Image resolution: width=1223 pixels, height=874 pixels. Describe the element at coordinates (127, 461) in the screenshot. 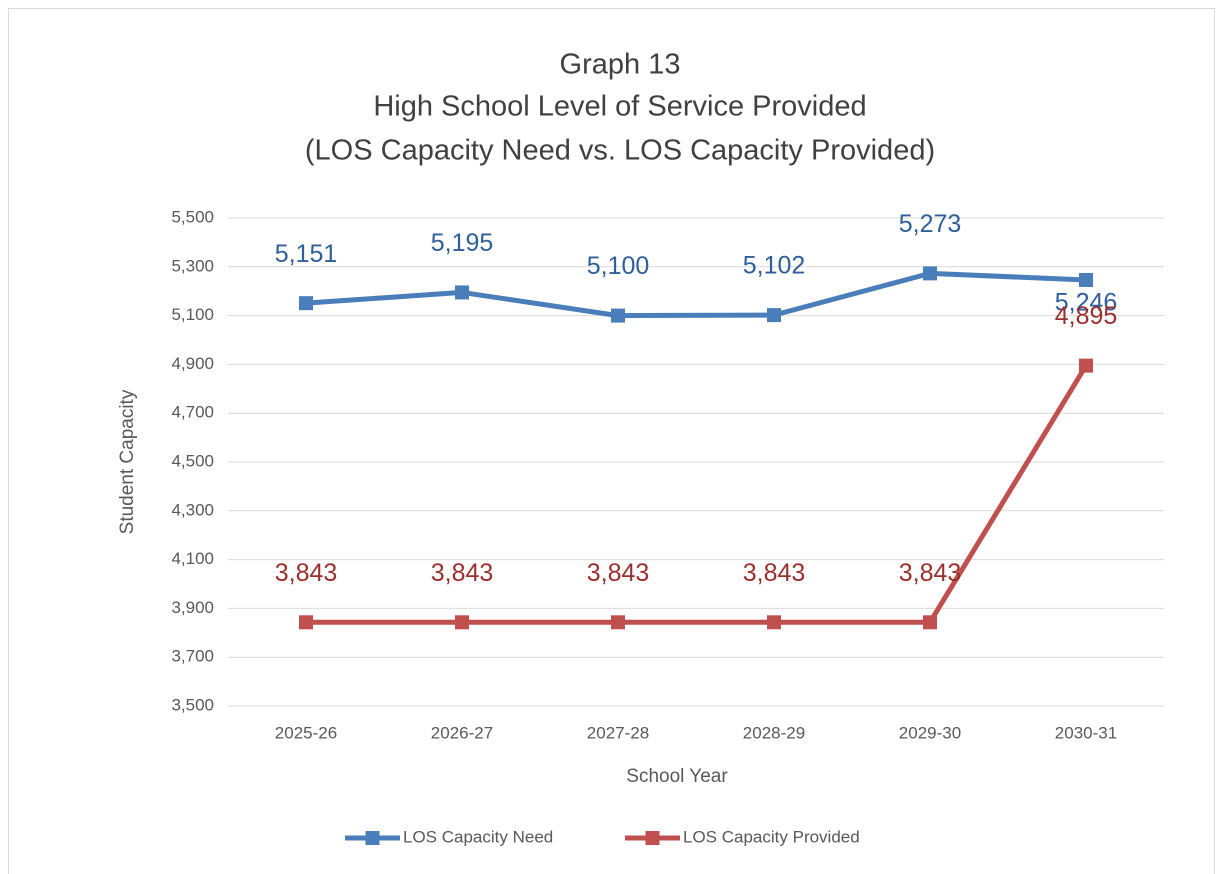

I see `y-axis-title: Student Capacity` at that location.